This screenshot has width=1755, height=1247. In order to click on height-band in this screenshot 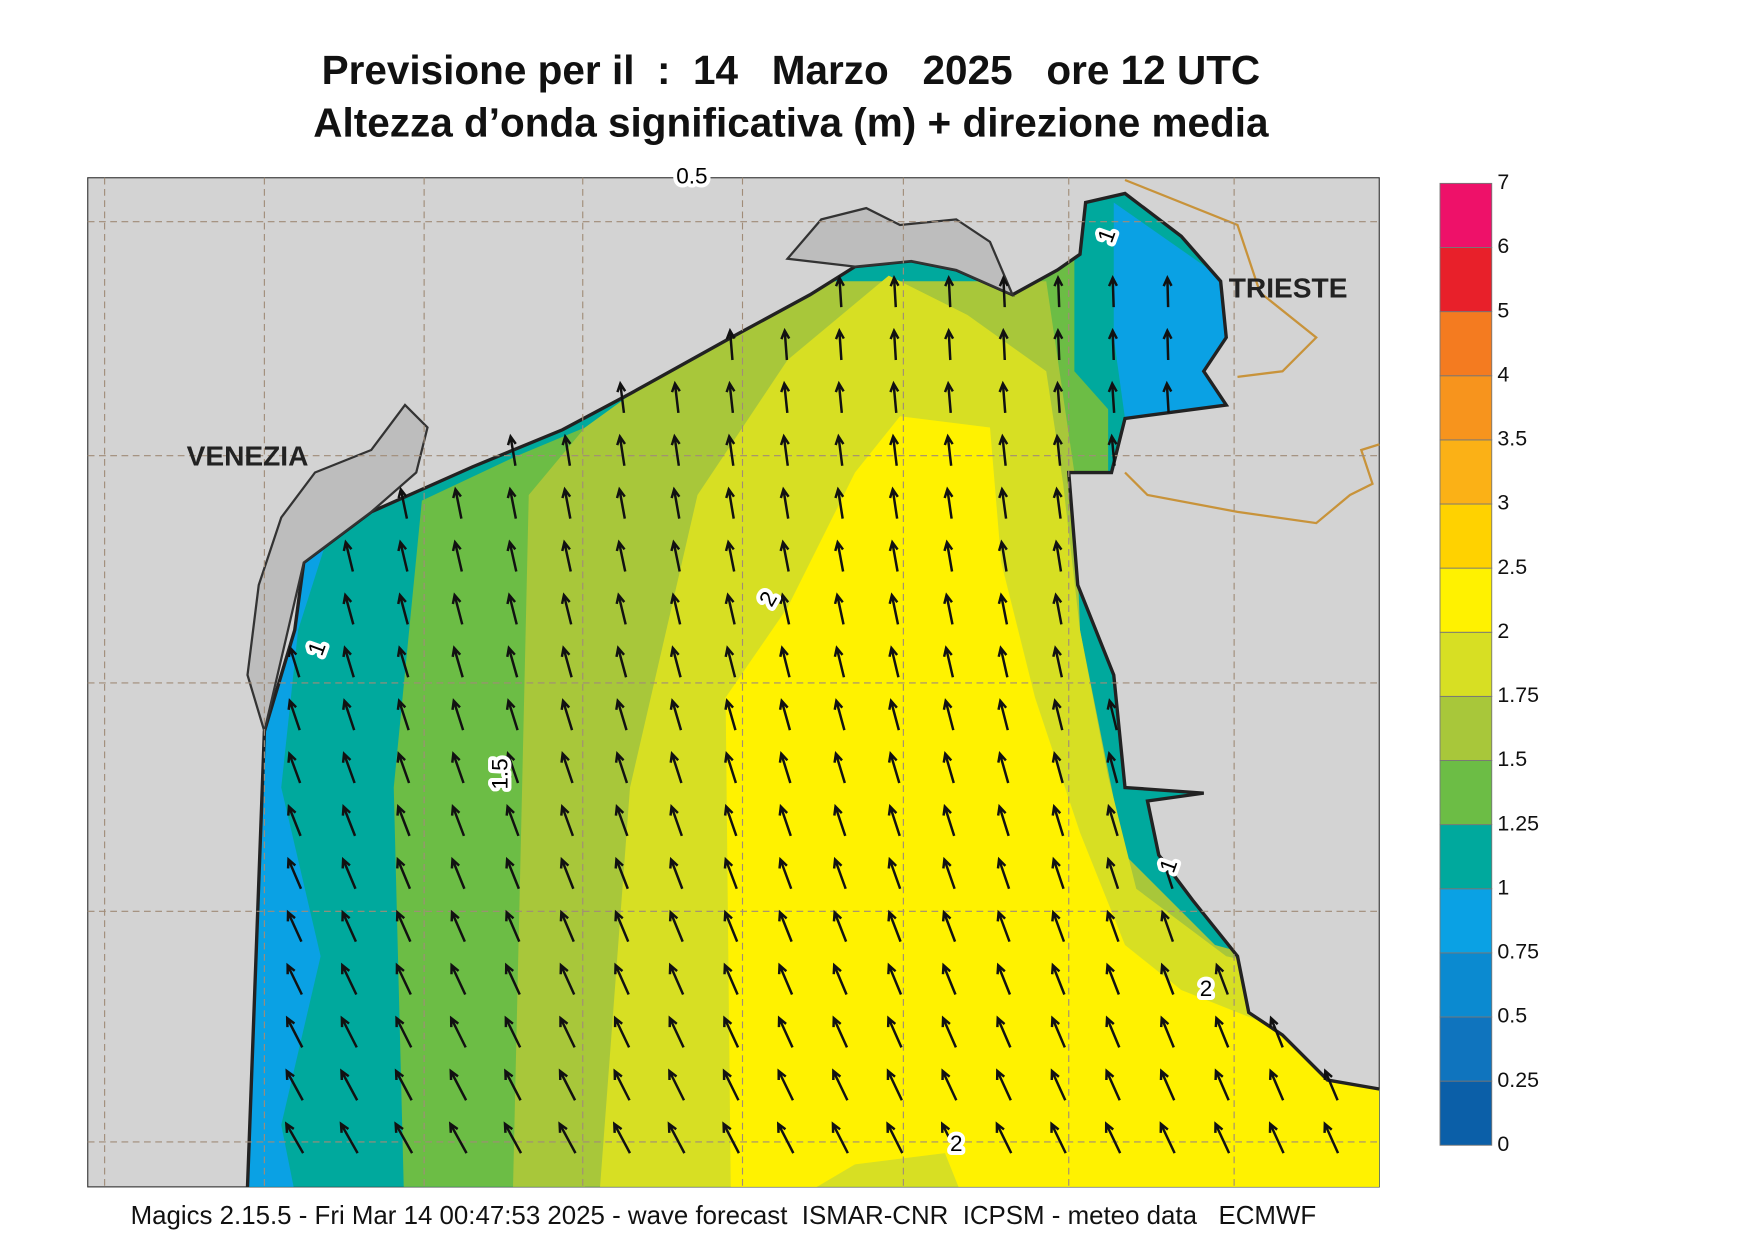, I will do `click(1170, 310)`.